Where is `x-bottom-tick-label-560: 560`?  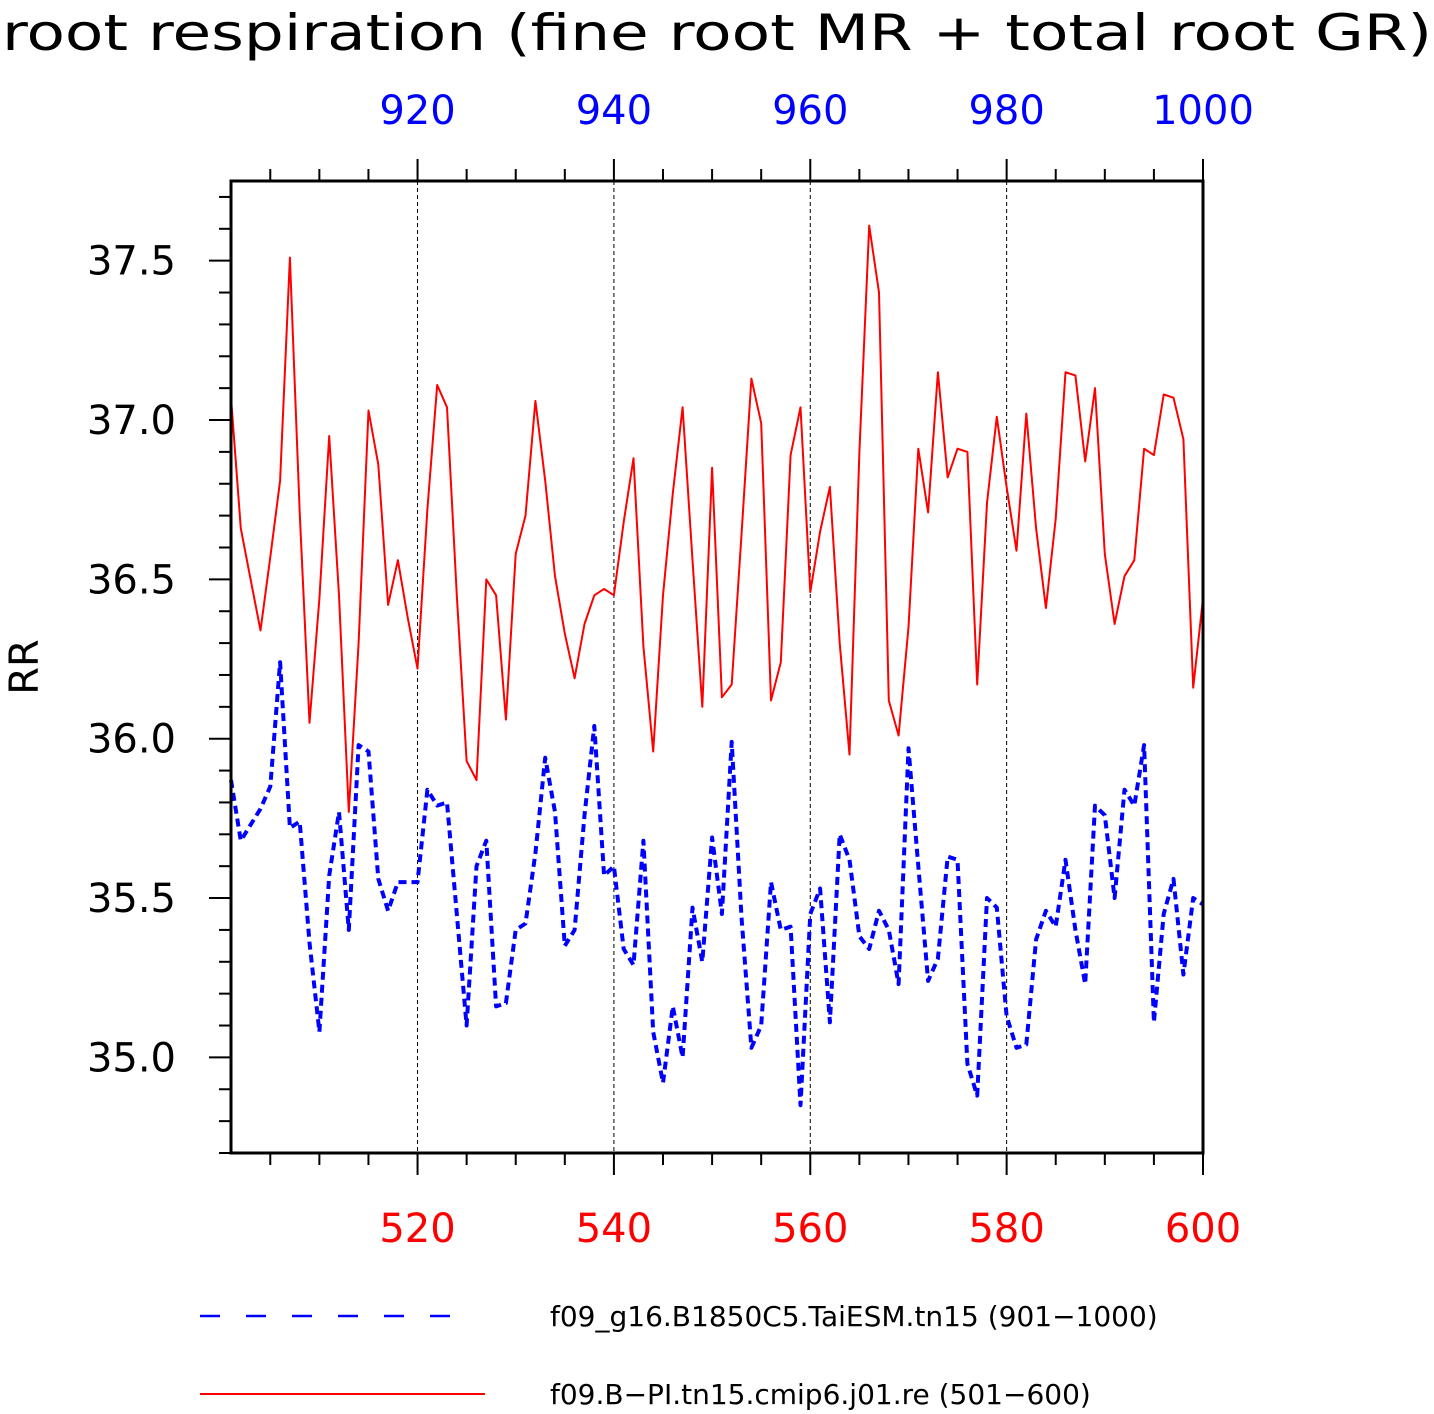
x-bottom-tick-label-560: 560 is located at coordinates (810, 1229).